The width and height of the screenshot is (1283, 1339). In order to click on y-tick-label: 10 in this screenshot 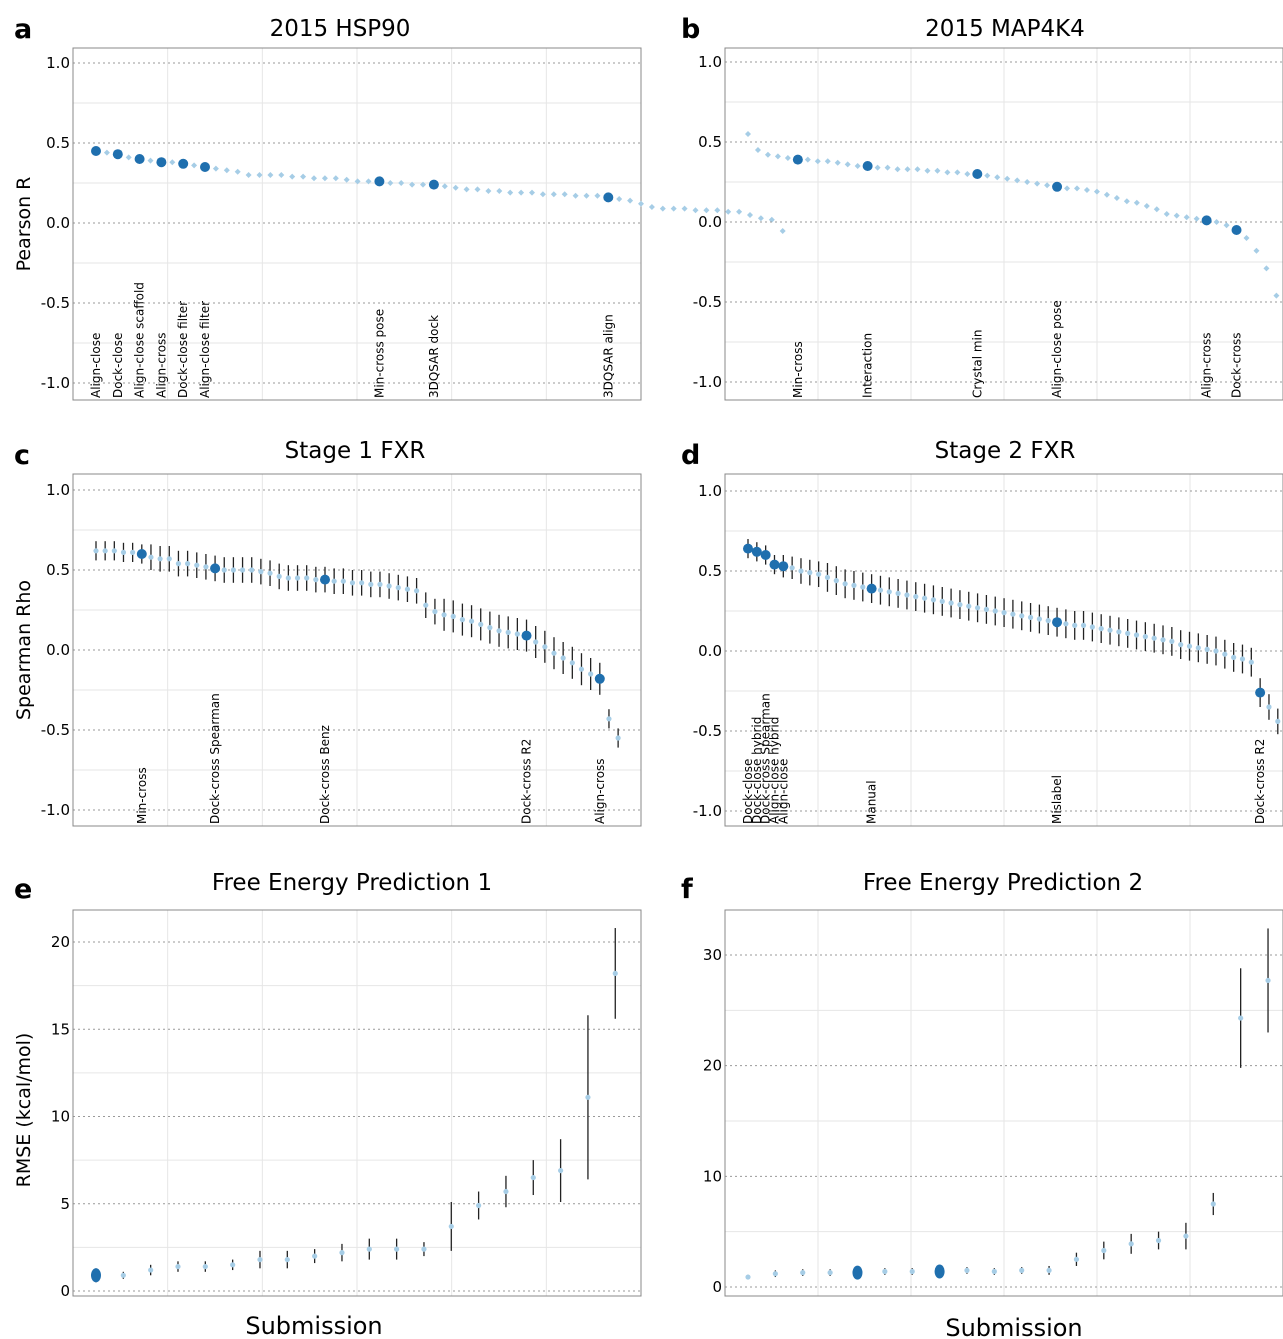, I will do `click(60, 1117)`.